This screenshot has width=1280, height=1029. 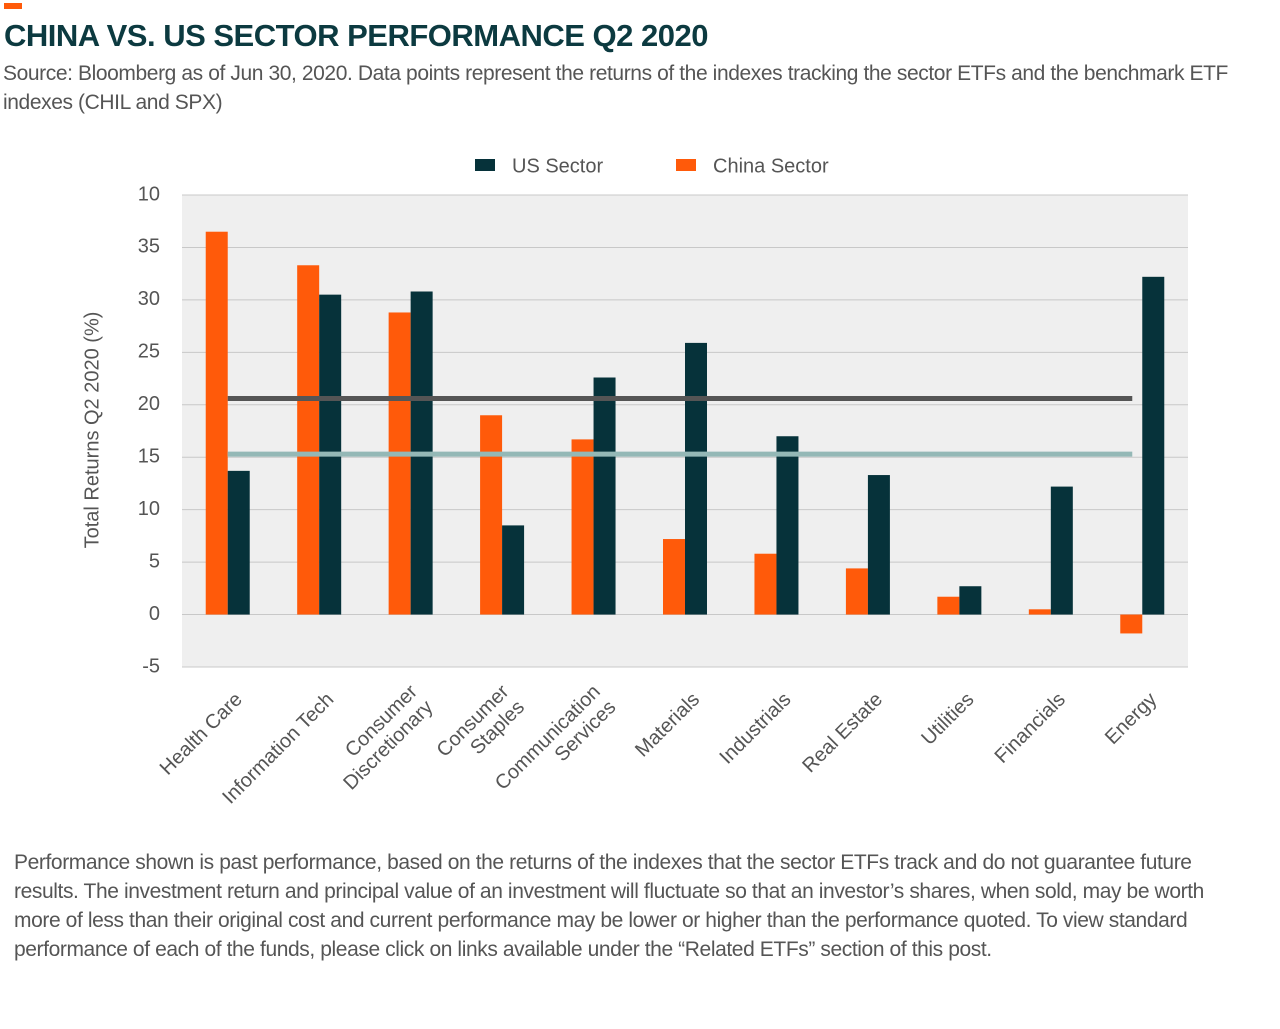 I want to click on y-axis-label: Total Returns Q2 2020 (%), so click(x=92, y=430).